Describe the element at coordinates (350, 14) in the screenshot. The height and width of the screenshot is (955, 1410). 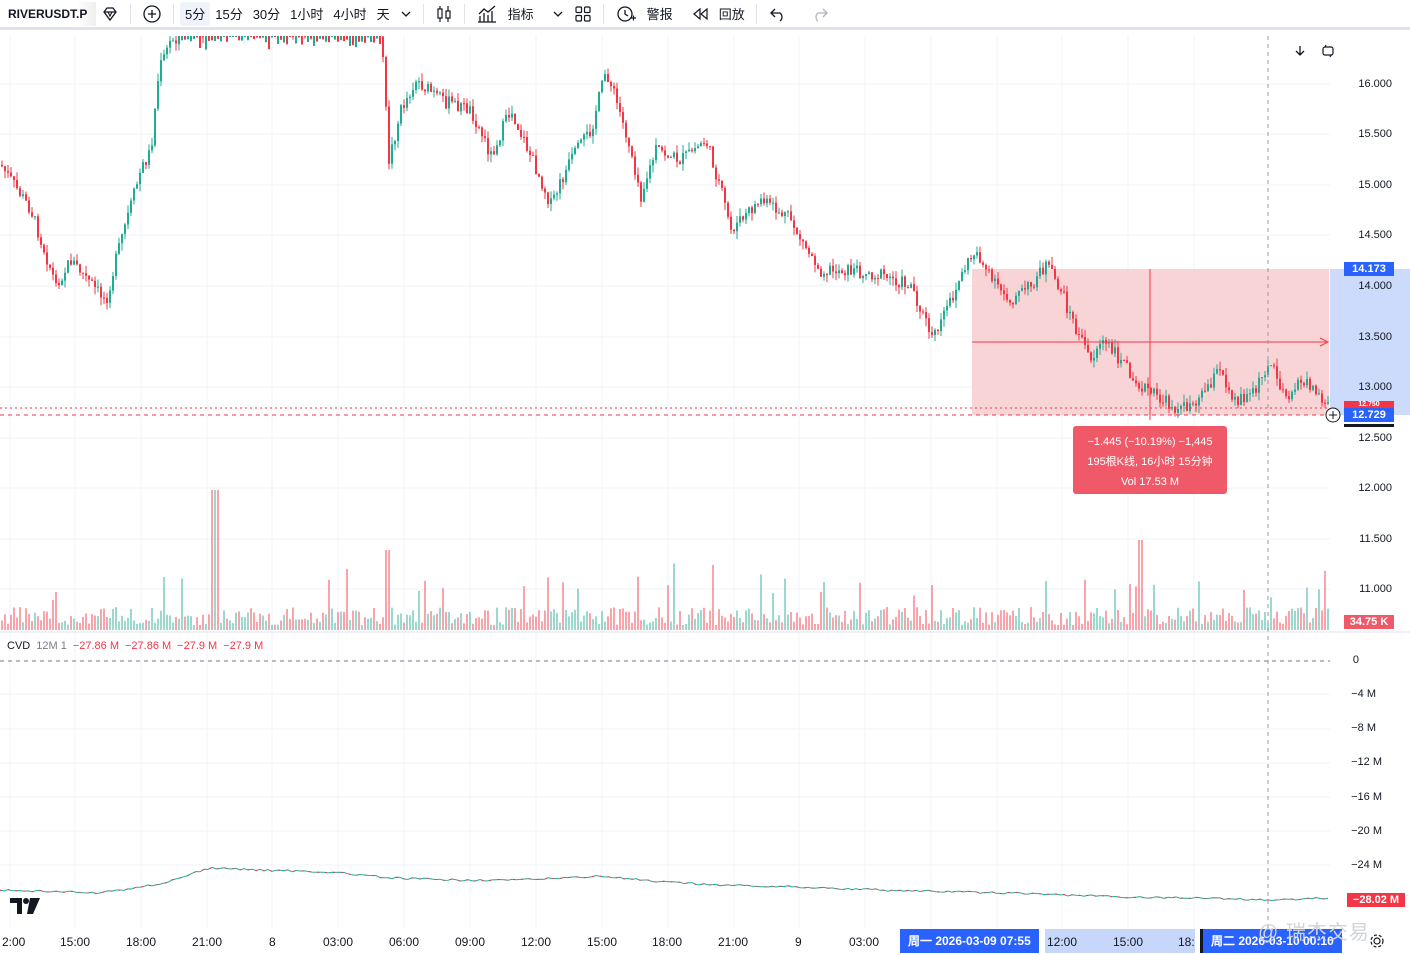
I see `interval-4h: 4小时` at that location.